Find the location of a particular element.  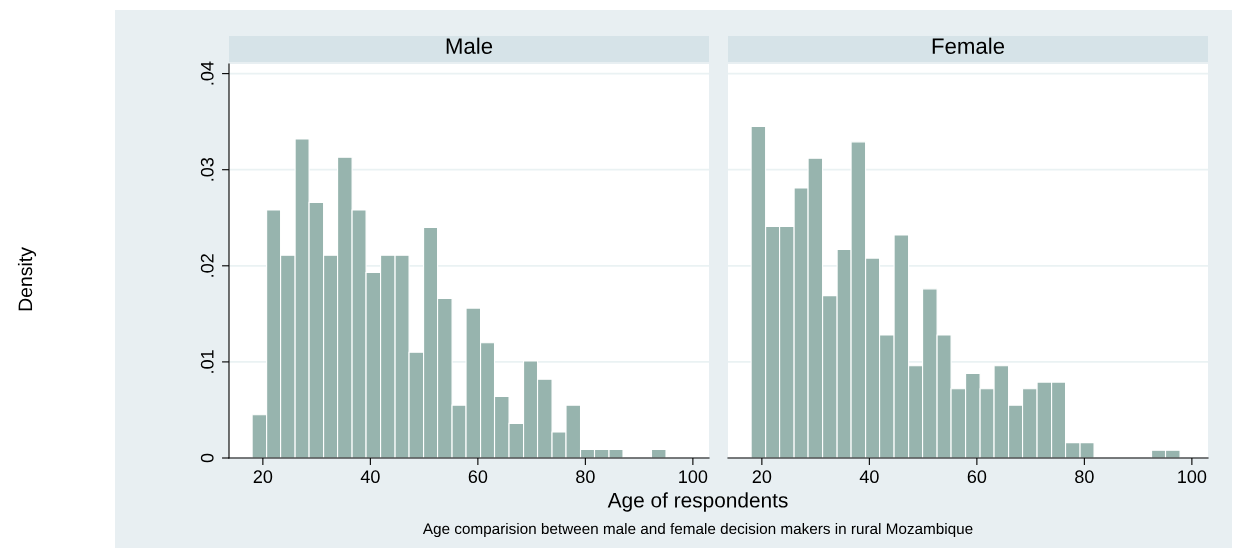

x-axis-title: Age of respondents is located at coordinates (697, 502).